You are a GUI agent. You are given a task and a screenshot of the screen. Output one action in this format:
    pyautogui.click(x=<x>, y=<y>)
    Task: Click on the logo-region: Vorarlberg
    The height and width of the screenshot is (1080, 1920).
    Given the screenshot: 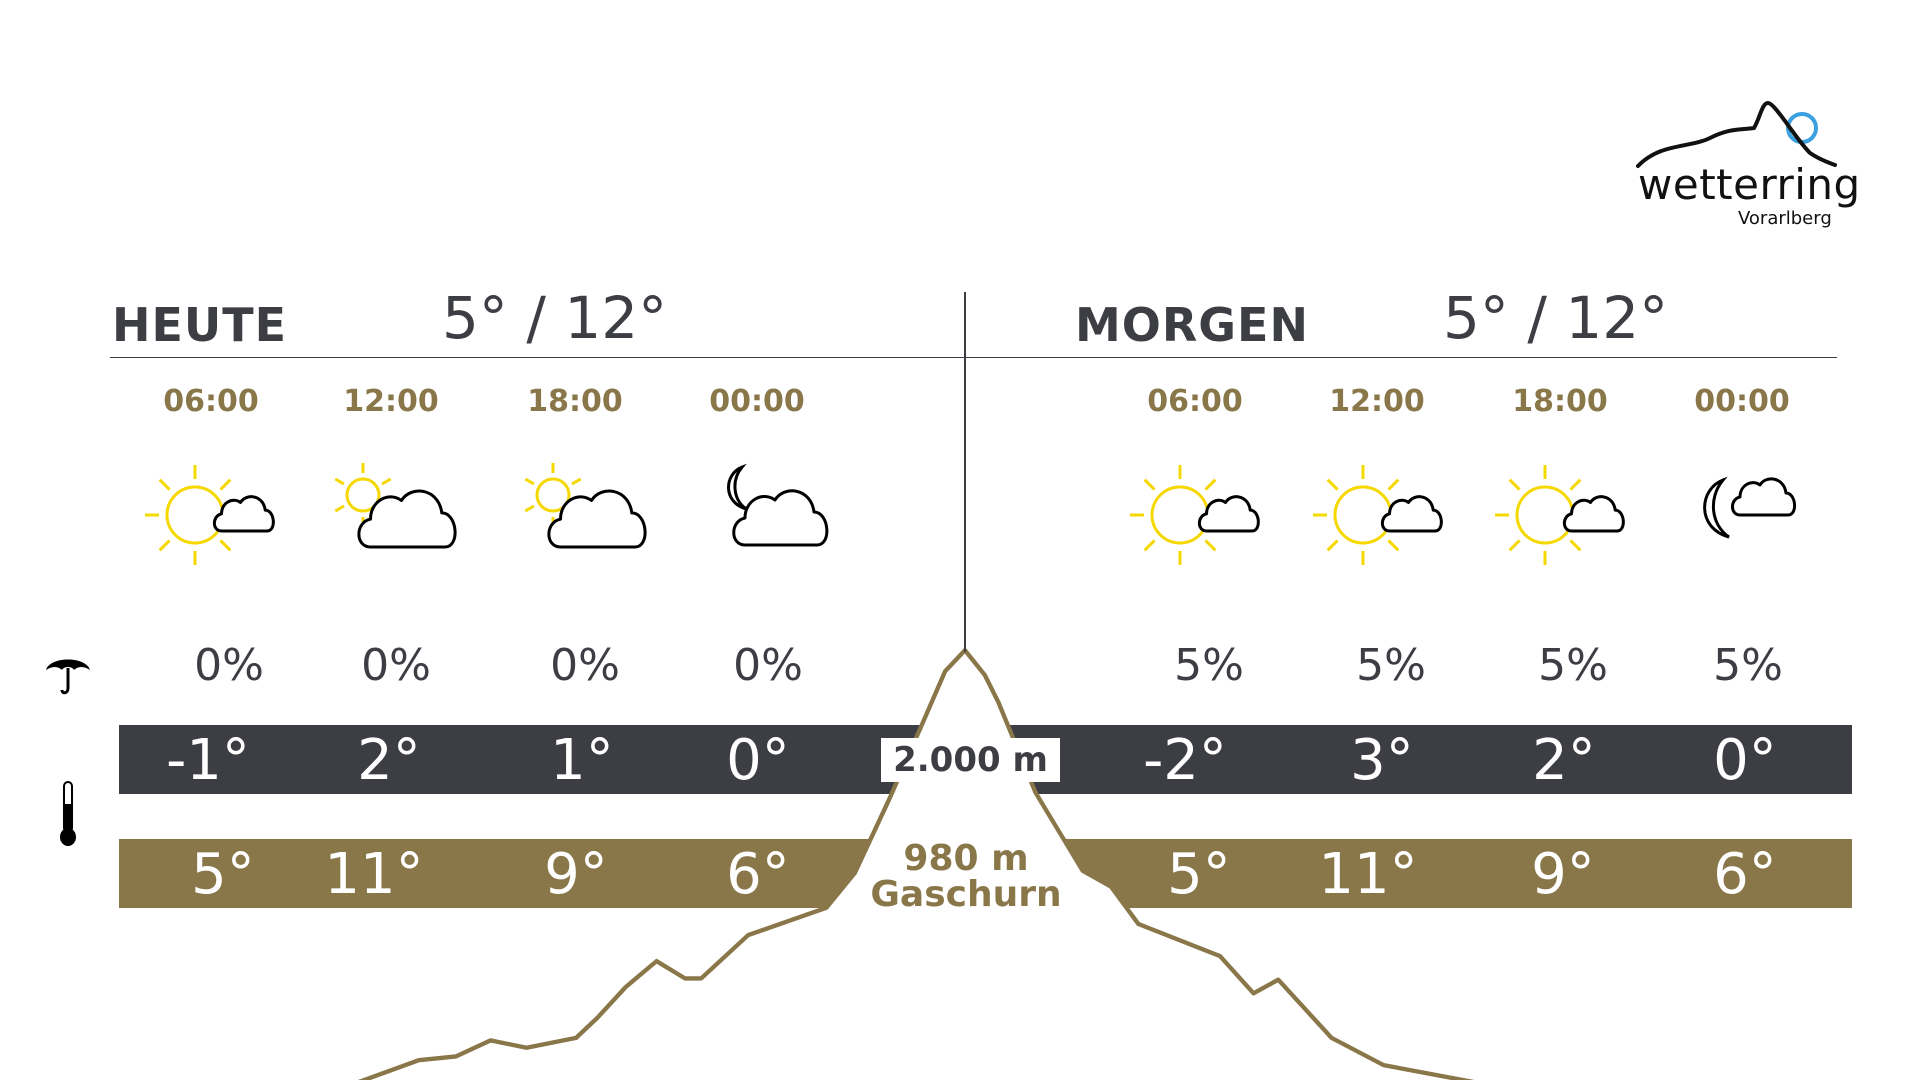 What is the action you would take?
    pyautogui.click(x=1785, y=218)
    